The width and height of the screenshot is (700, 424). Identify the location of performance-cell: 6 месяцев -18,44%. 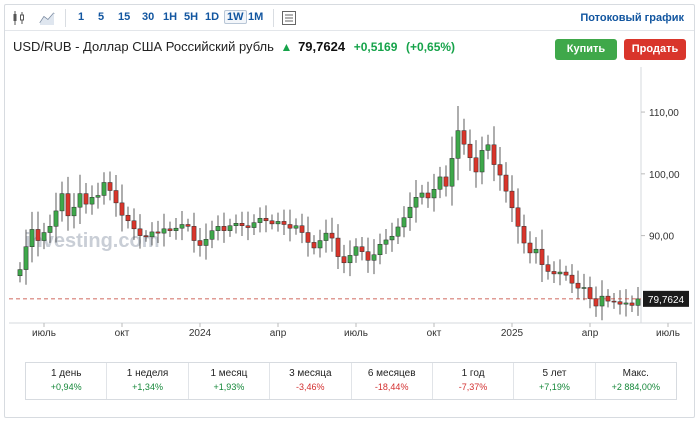
(392, 381).